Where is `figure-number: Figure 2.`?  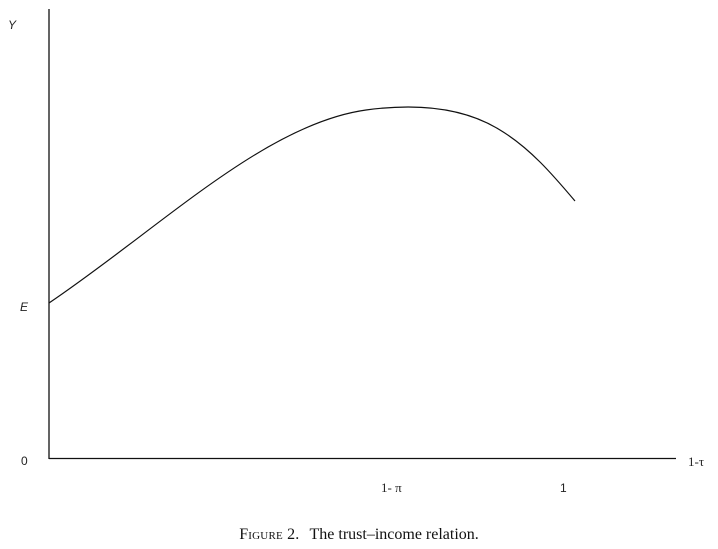 figure-number: Figure 2. is located at coordinates (269, 534).